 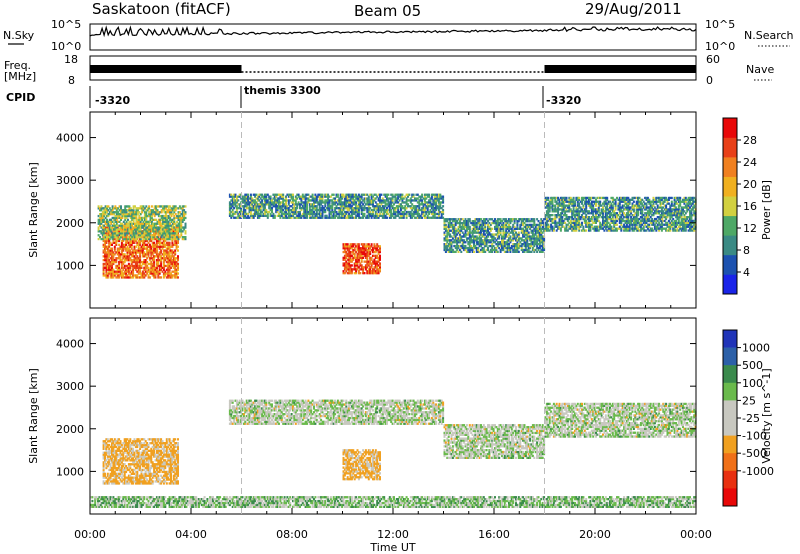 What do you see at coordinates (754, 436) in the screenshot?
I see `colorbar-tick-label: -100` at bounding box center [754, 436].